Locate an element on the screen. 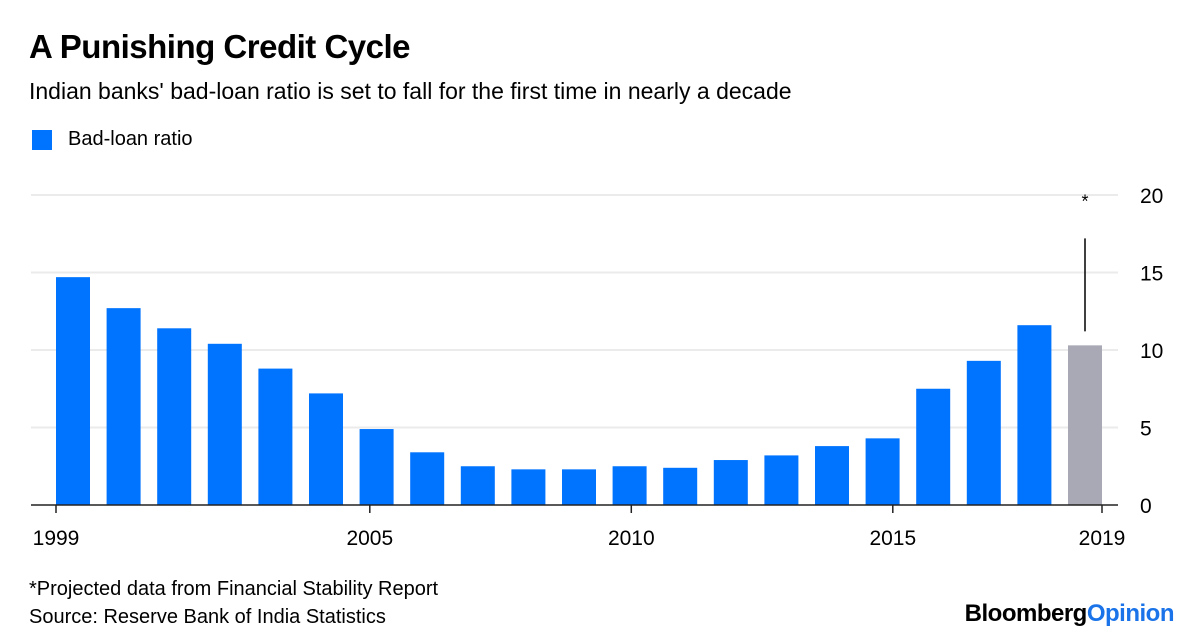 Image resolution: width=1200 pixels, height=642 pixels. y-tick-label: 15 is located at coordinates (1151, 274).